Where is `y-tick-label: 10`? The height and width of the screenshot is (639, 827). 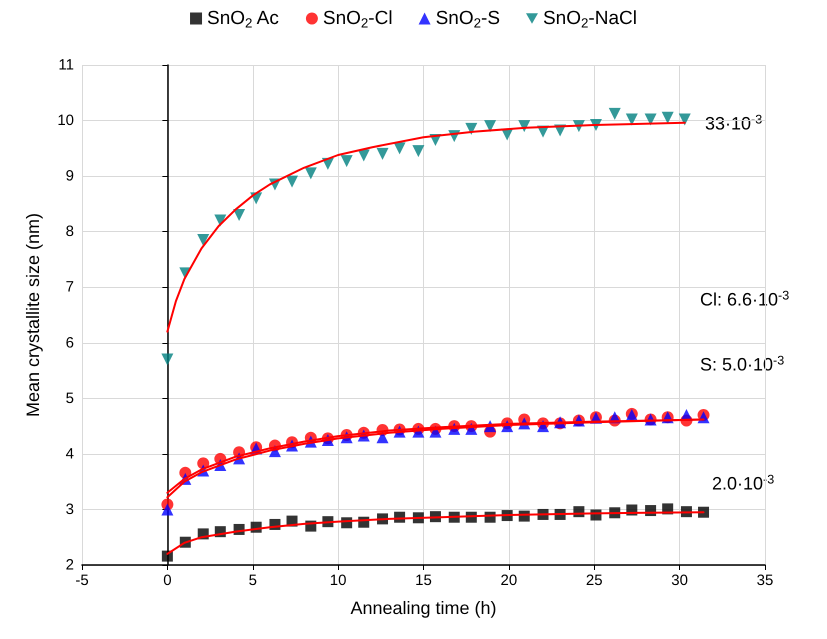 y-tick-label: 10 is located at coordinates (65, 121).